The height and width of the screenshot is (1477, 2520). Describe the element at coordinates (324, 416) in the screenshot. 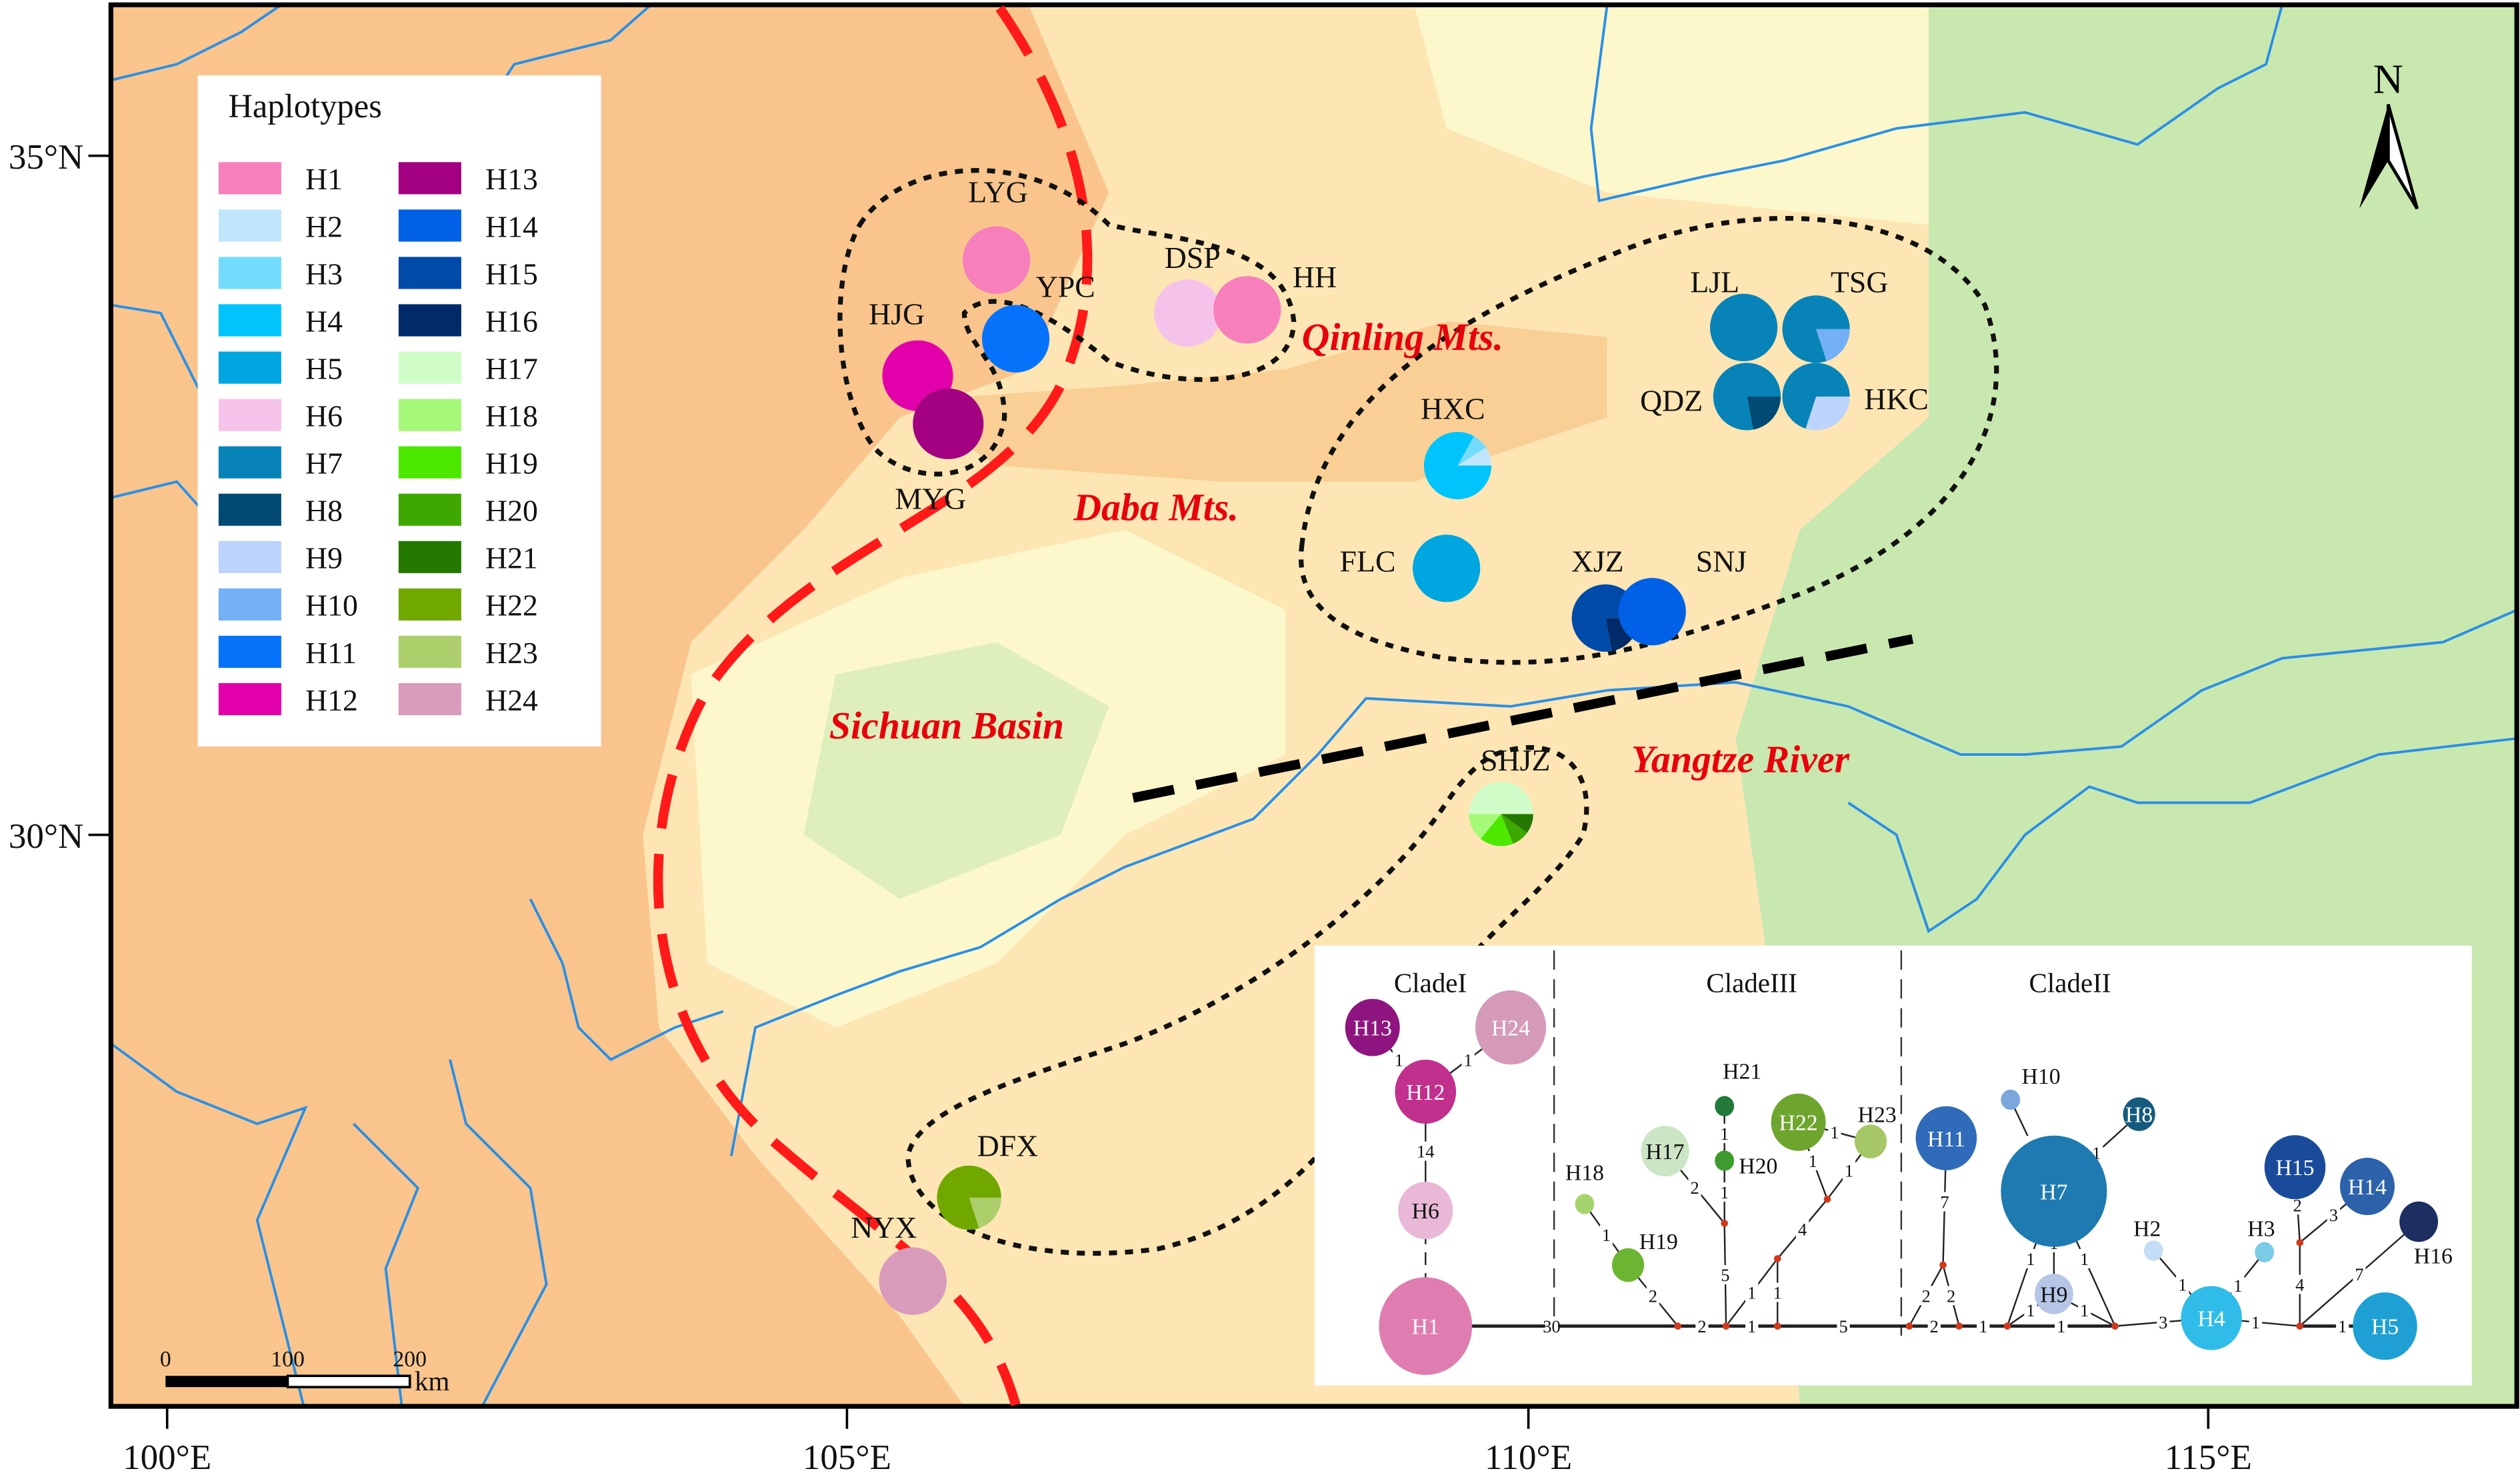

I see `legend-label-h6: H6` at that location.